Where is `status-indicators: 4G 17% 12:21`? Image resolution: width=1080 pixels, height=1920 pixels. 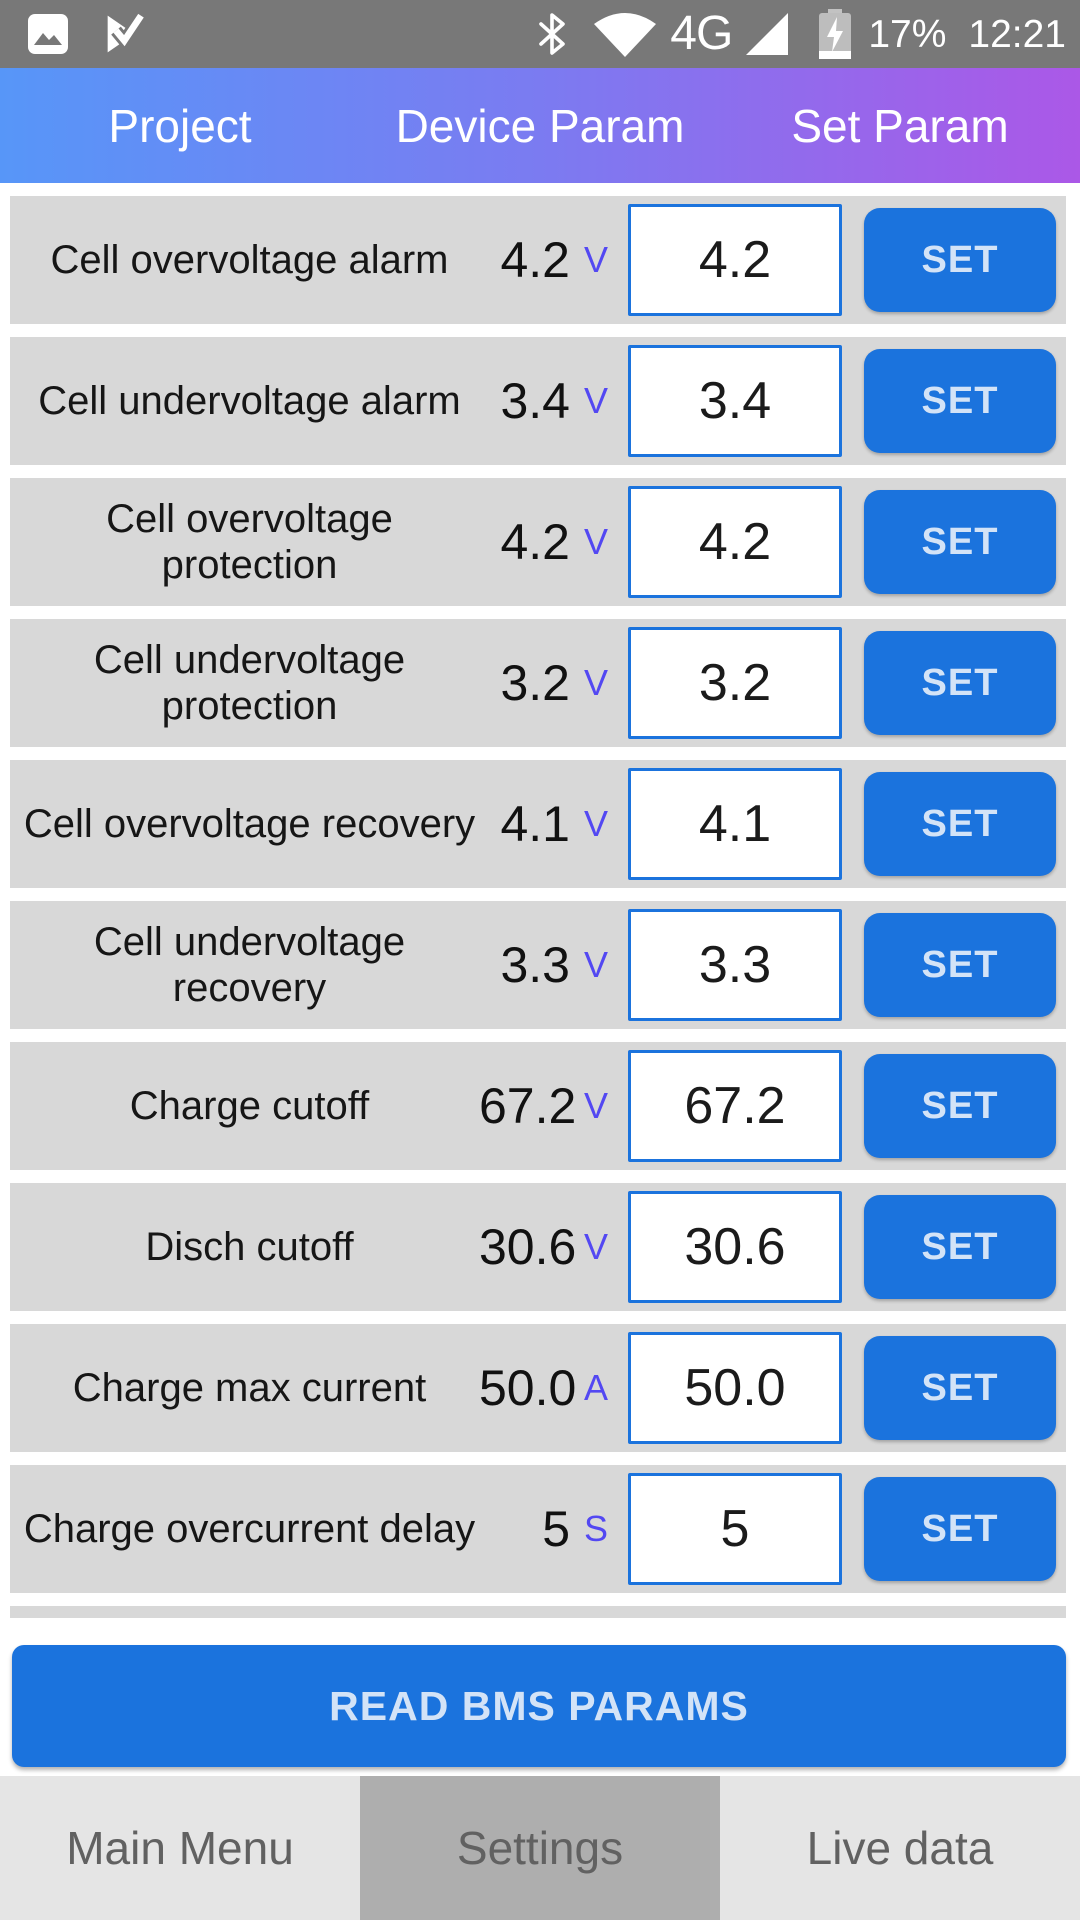 status-indicators: 4G 17% 12:21 is located at coordinates (795, 34).